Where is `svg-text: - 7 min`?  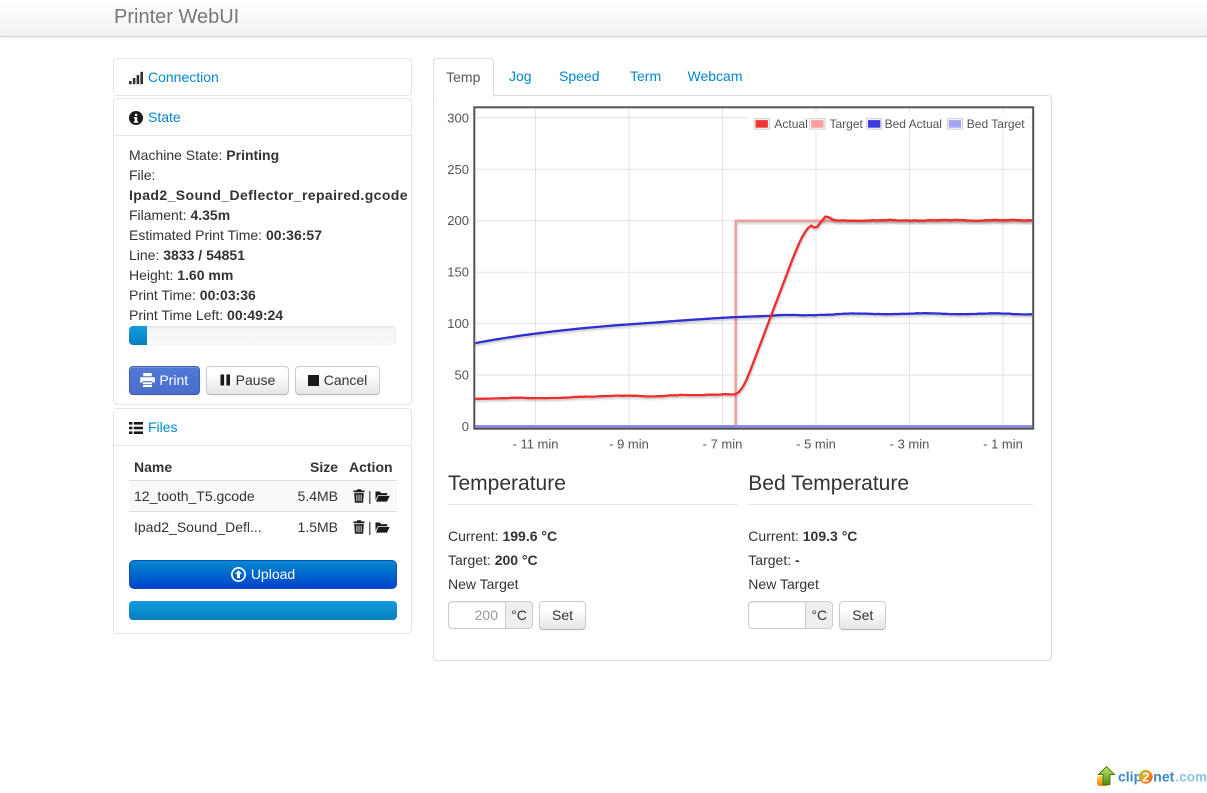
svg-text: - 7 min is located at coordinates (723, 444).